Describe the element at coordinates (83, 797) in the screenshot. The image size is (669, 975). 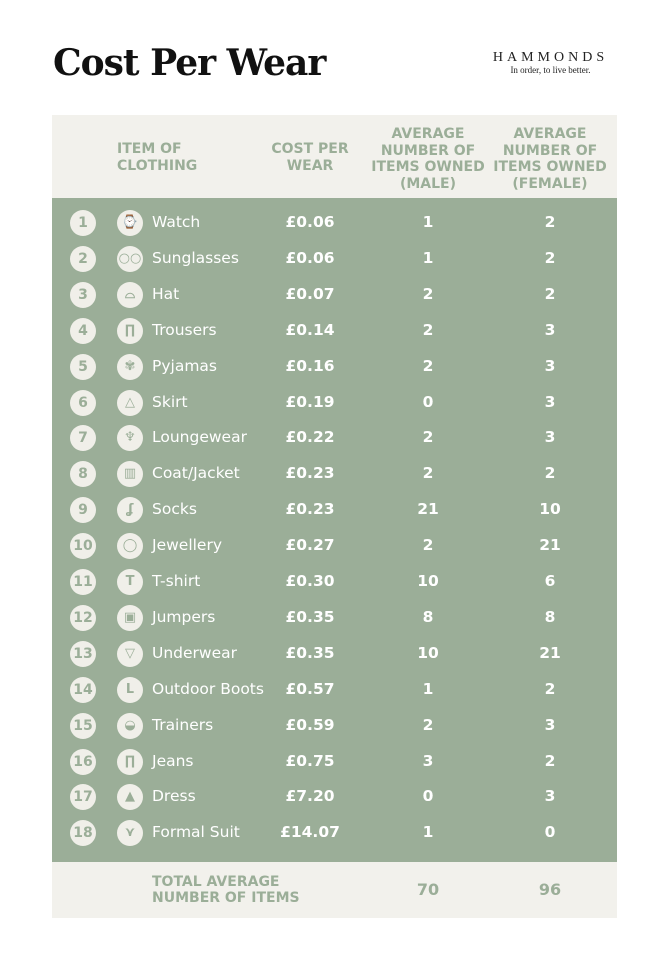
I see `rank-badge: 17` at that location.